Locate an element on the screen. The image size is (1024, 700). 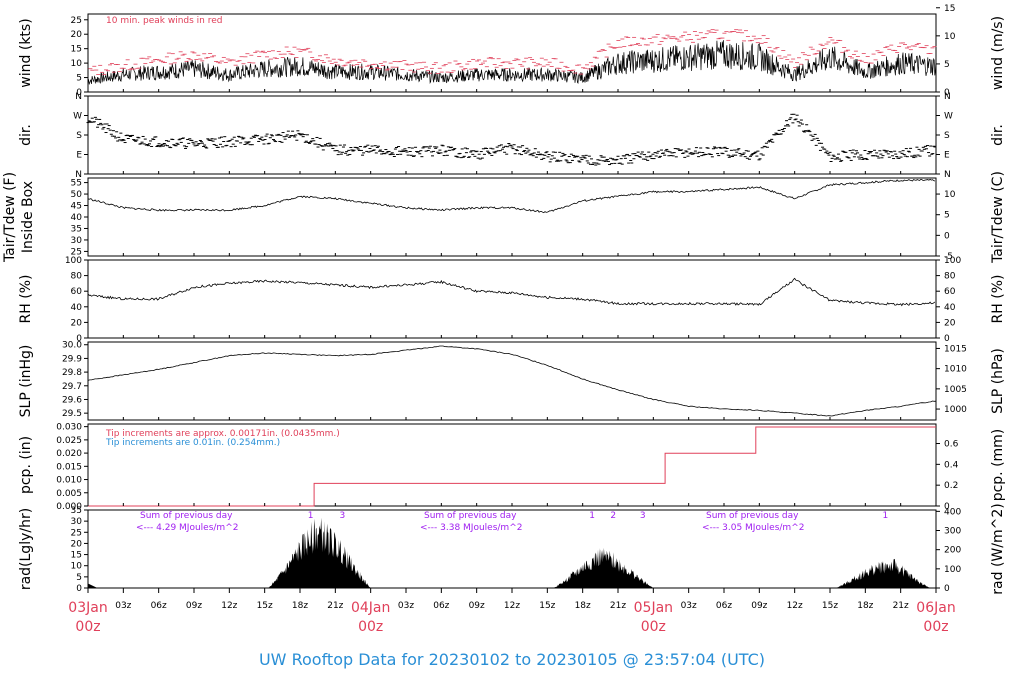
slp-hpa-right-tick-label: 1015 is located at coordinates (955, 349).